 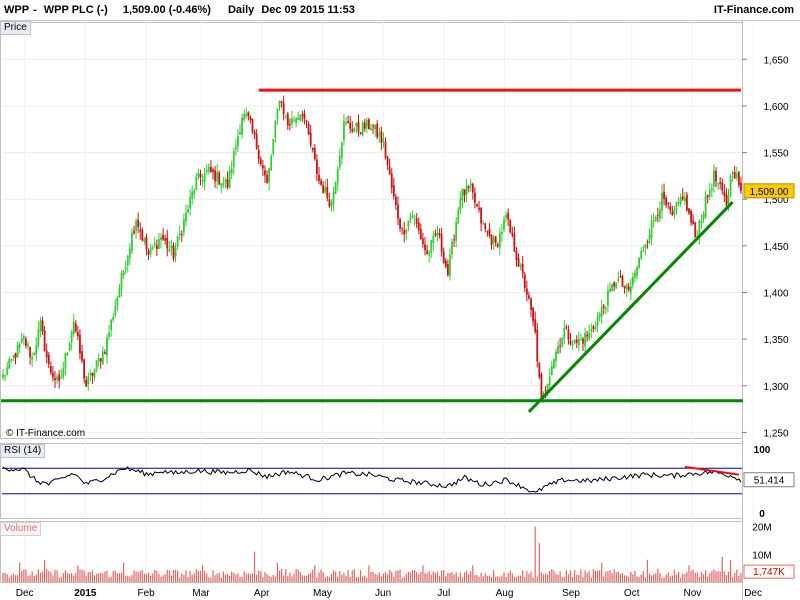 I want to click on price-tick-label: 1,250, so click(x=775, y=433).